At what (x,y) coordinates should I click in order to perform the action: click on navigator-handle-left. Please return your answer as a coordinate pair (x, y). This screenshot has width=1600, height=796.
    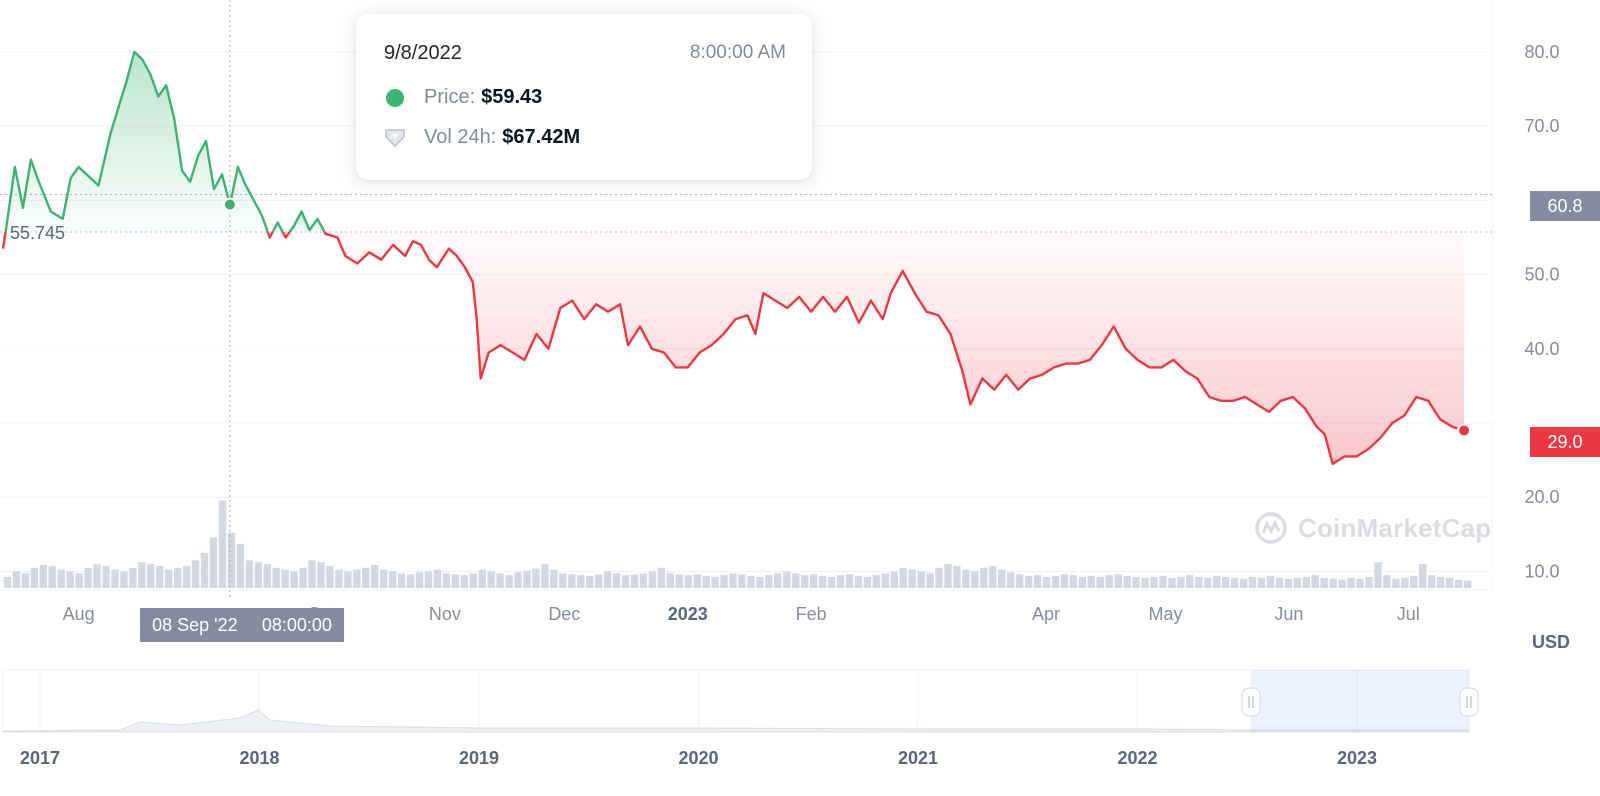
    Looking at the image, I should click on (1251, 702).